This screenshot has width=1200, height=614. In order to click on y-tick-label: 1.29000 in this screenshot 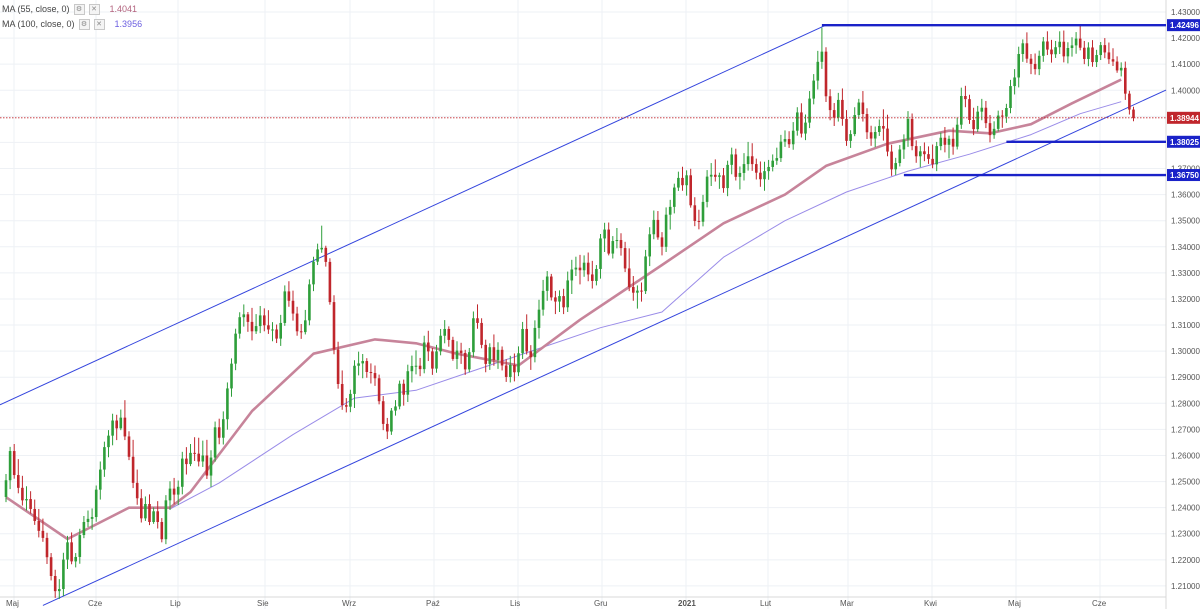, I will do `click(1185, 377)`.